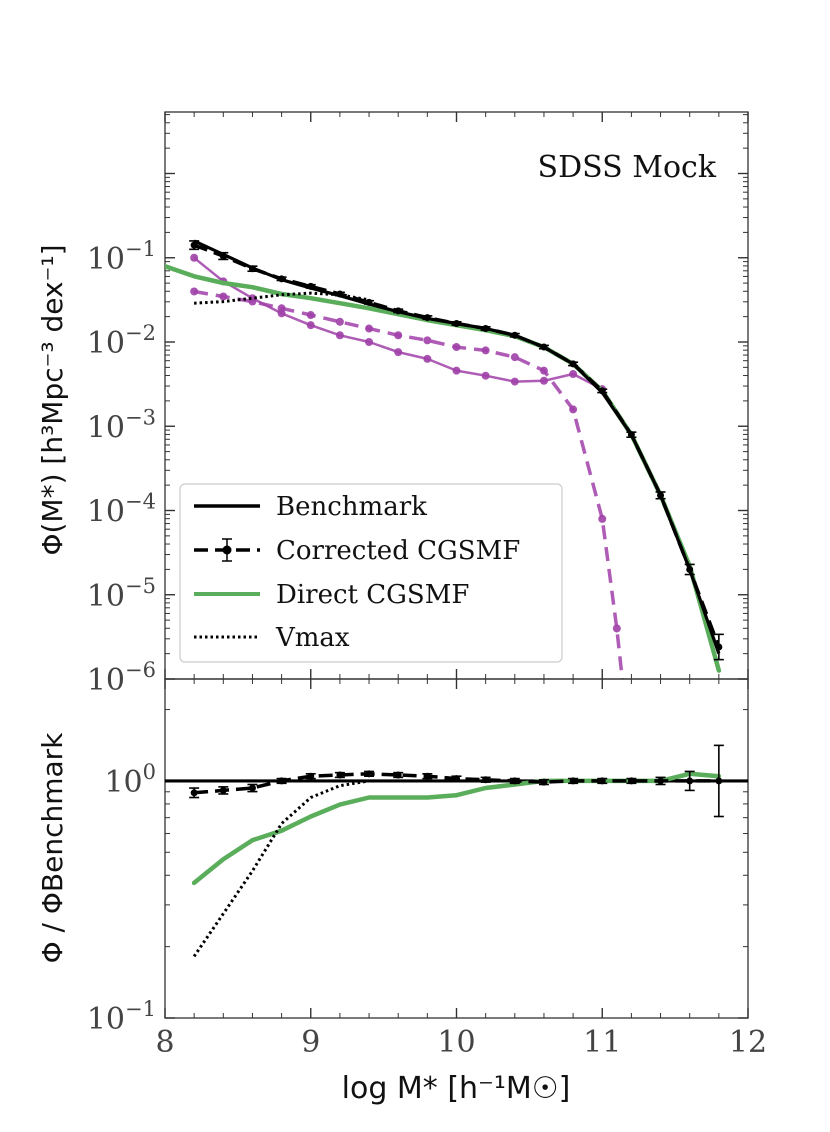 This screenshot has width=830, height=1132. Describe the element at coordinates (121, 425) in the screenshot. I see `top-y-tick-label: 10⁻³` at that location.